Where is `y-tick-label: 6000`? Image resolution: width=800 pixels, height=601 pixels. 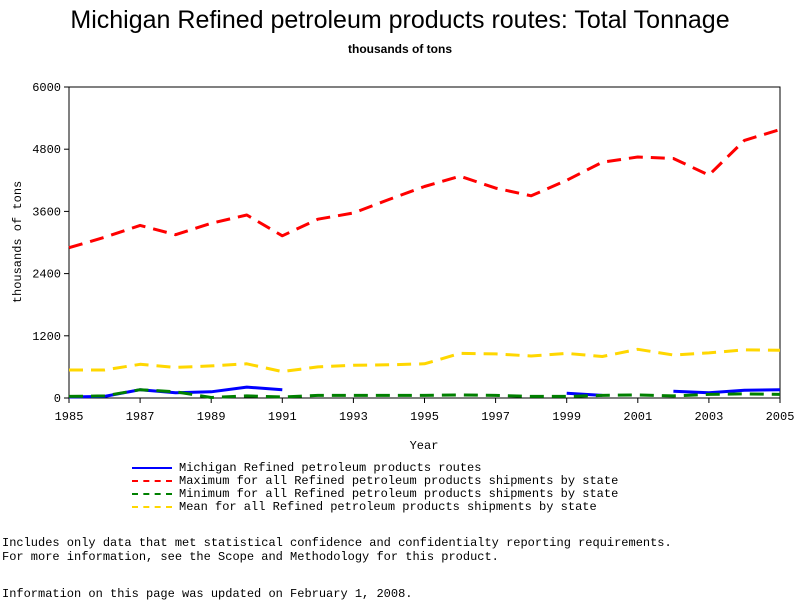 y-tick-label: 6000 is located at coordinates (46, 88).